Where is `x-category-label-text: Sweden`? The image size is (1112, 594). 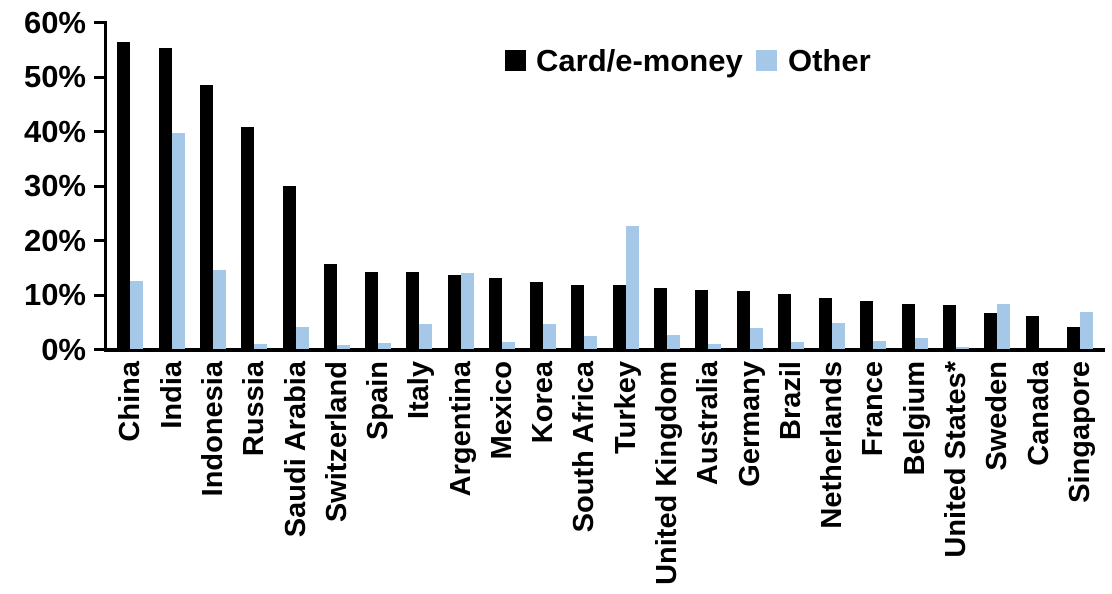 x-category-label-text: Sweden is located at coordinates (997, 416).